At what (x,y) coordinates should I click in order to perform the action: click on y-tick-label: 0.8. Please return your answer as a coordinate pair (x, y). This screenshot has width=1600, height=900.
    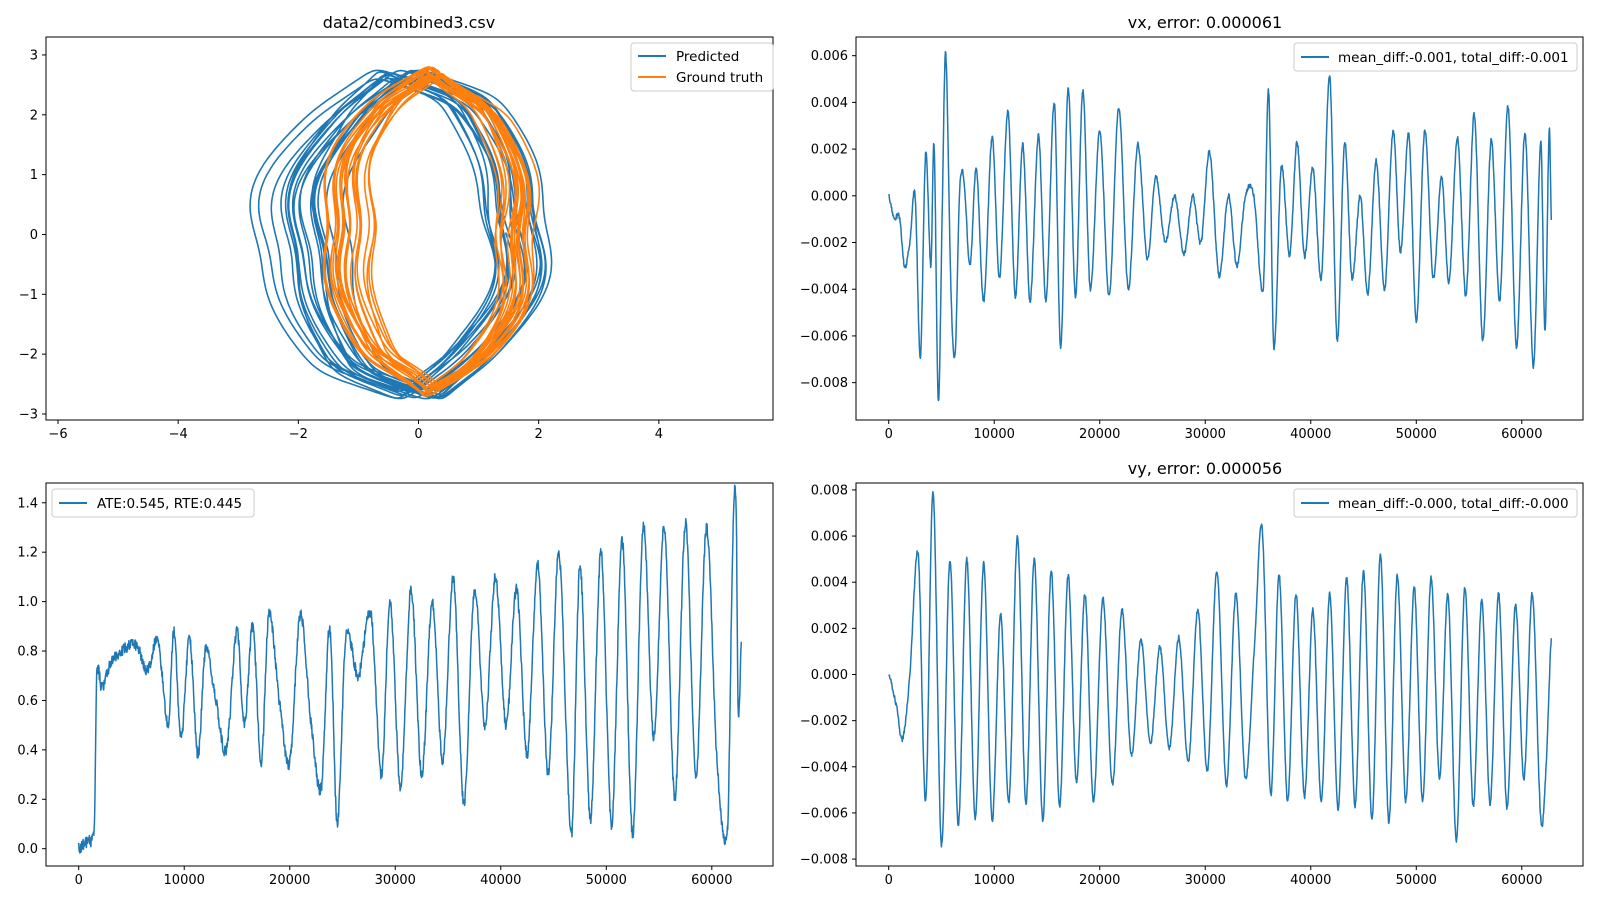
    Looking at the image, I should click on (27, 652).